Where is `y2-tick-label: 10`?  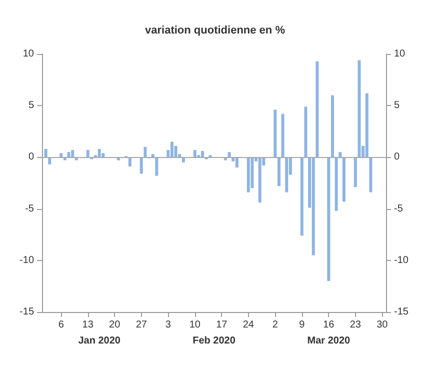
y2-tick-label: 10 is located at coordinates (400, 54).